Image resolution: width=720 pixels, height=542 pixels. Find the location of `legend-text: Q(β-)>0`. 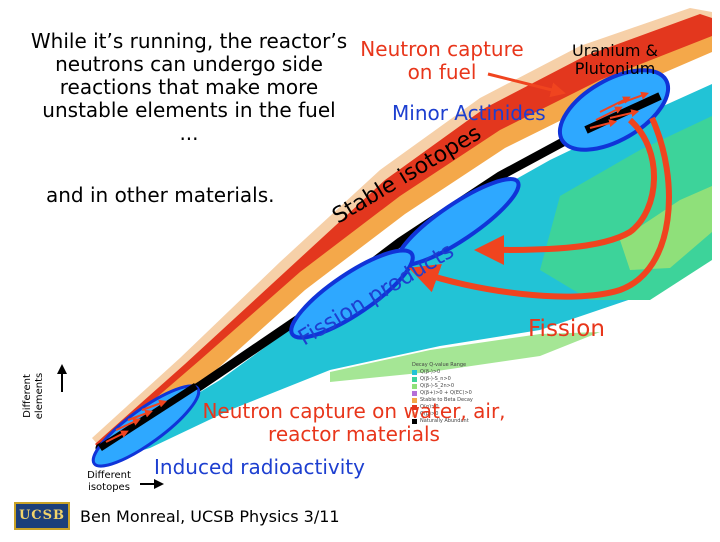

legend-text: Q(β-)>0 is located at coordinates (430, 372).